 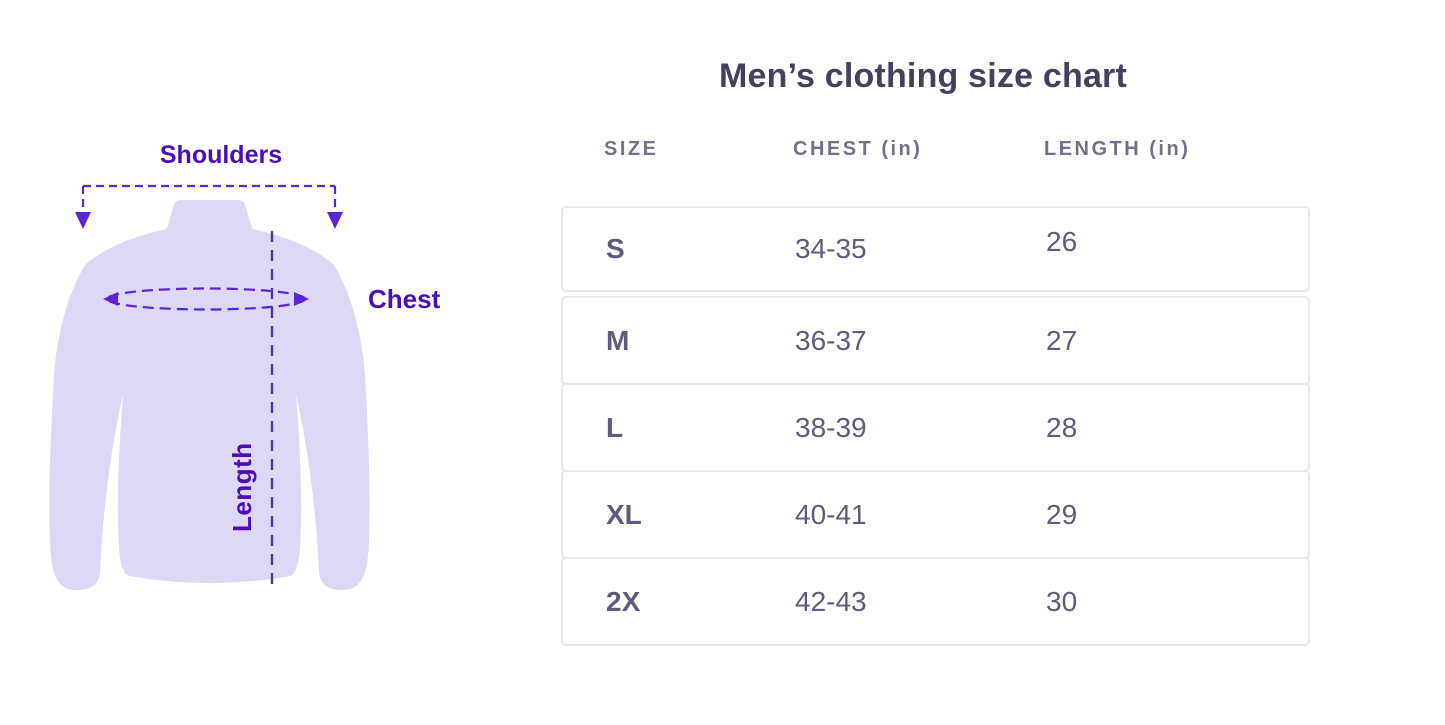 What do you see at coordinates (831, 340) in the screenshot?
I see `chest-cell: 36-37` at bounding box center [831, 340].